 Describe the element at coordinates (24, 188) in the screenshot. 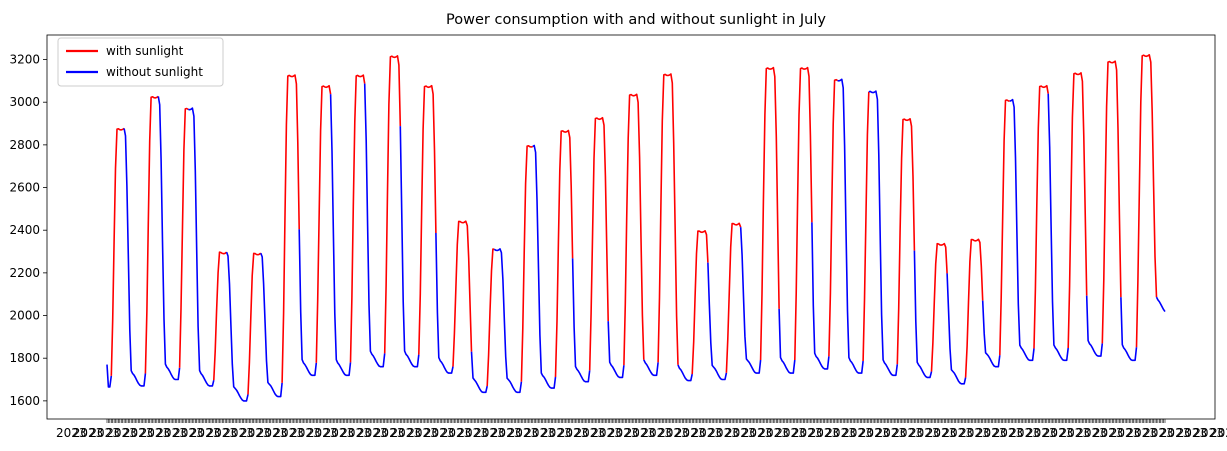

I see `y-tick-label: 2600` at that location.